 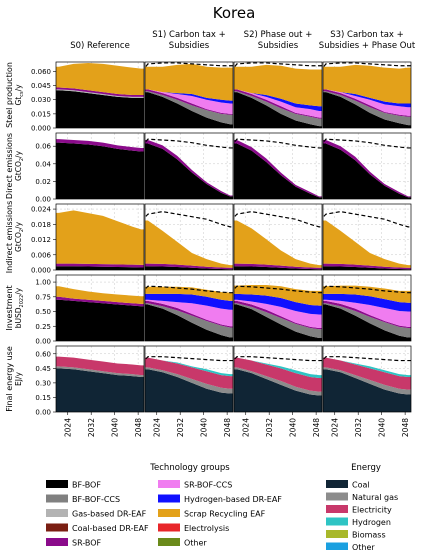 I want to click on y-tick-label: 0.50, so click(x=43, y=312).